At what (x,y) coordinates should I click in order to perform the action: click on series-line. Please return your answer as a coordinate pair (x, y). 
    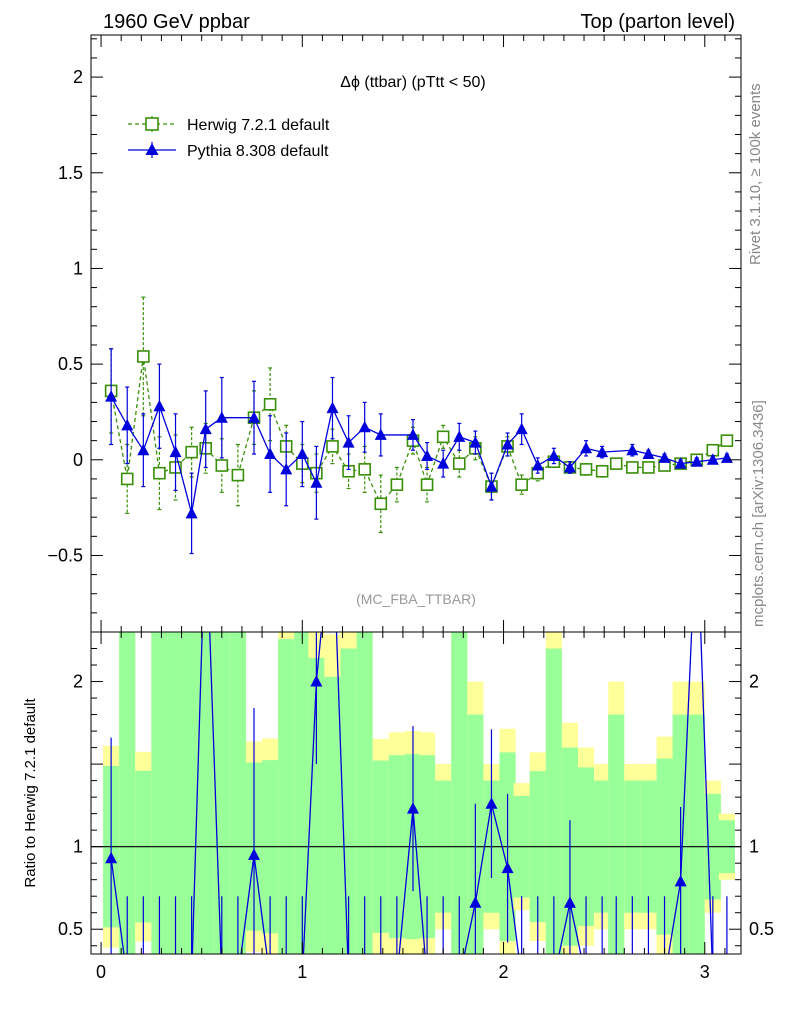
    Looking at the image, I should click on (419, 430).